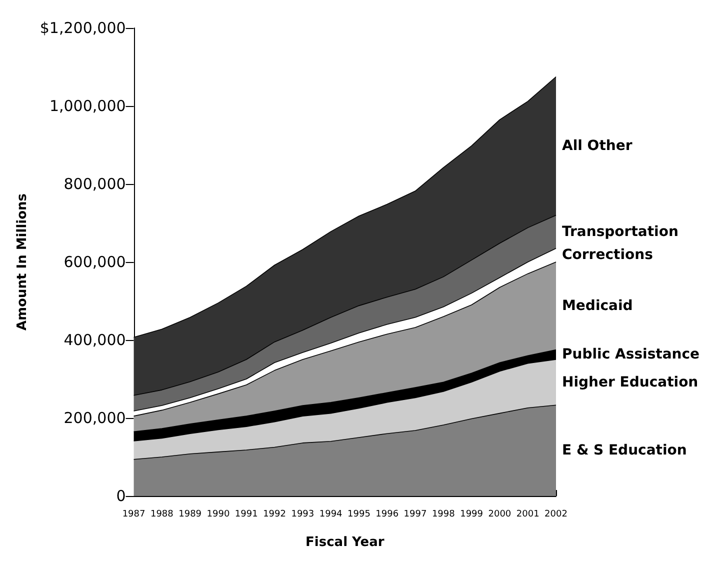 The width and height of the screenshot is (709, 564). Describe the element at coordinates (134, 515) in the screenshot. I see `x-tick-label: 1987` at that location.